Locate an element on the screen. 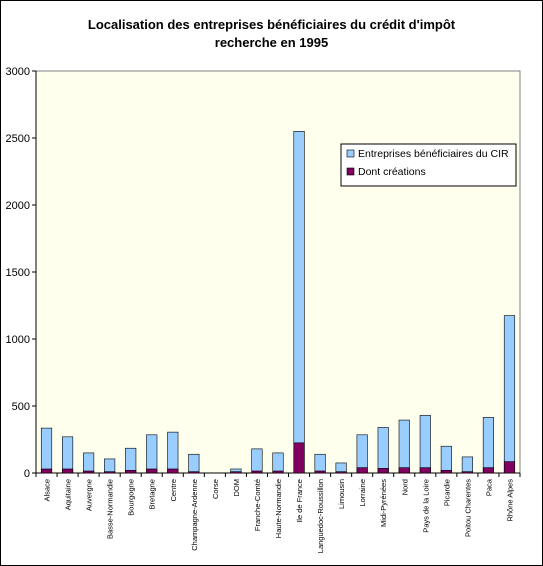 This screenshot has width=543, height=566. x-tick-label: Franche-Comté is located at coordinates (257, 505).